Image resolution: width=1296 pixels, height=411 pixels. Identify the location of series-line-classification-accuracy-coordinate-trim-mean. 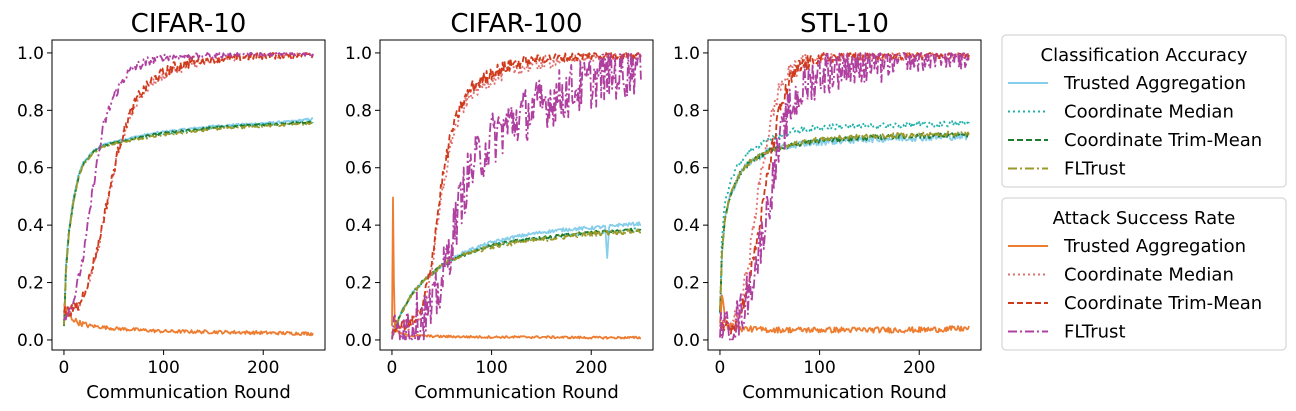
(188, 223).